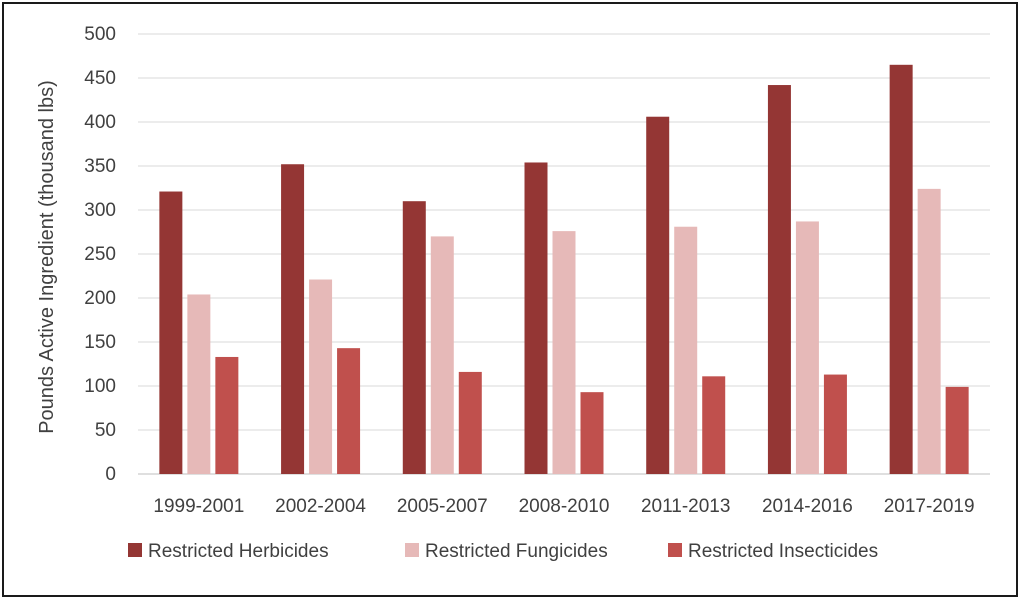 This screenshot has height=603, width=1024. What do you see at coordinates (198, 506) in the screenshot?
I see `x-tick-label: 1999-2001` at bounding box center [198, 506].